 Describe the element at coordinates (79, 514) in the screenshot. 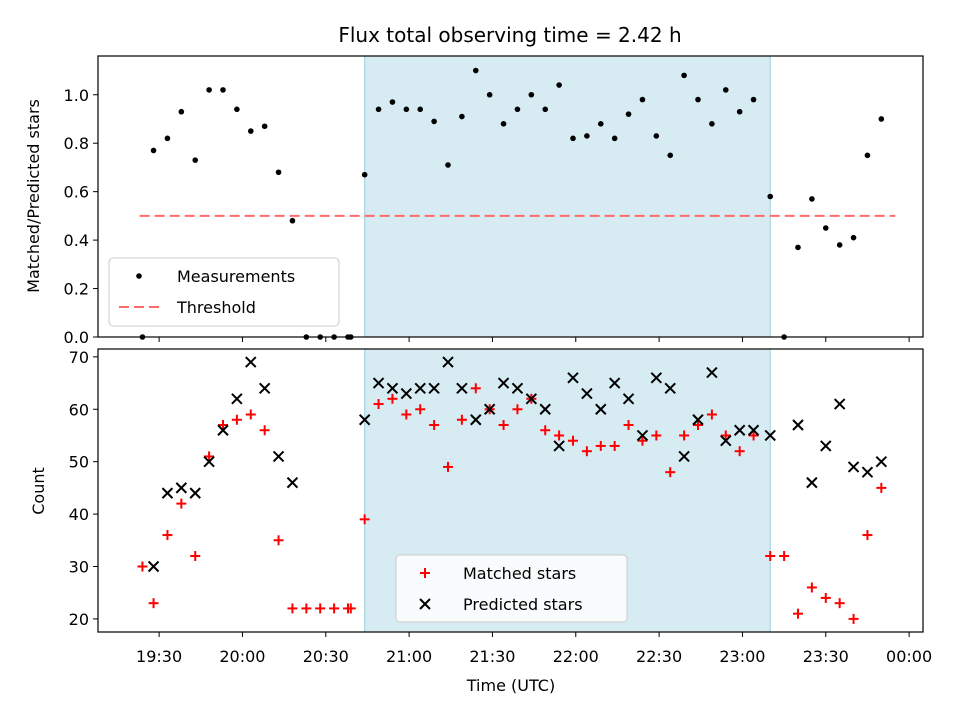

I see `bot-ytick-label-2: 40` at that location.